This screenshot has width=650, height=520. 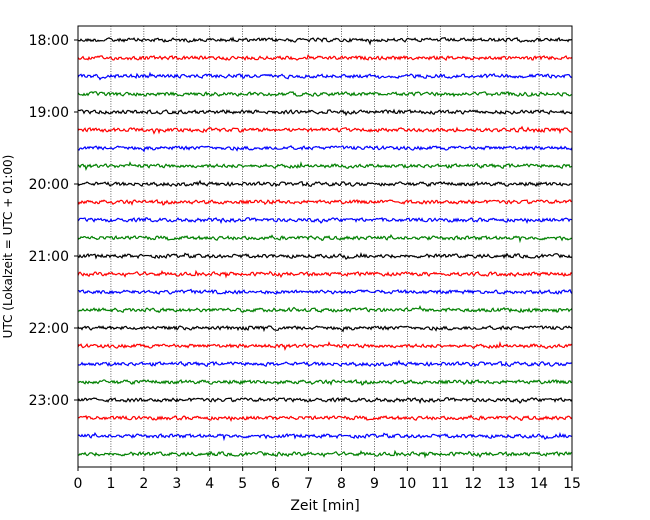 I want to click on x-tick-label-4: 4, so click(x=209, y=484).